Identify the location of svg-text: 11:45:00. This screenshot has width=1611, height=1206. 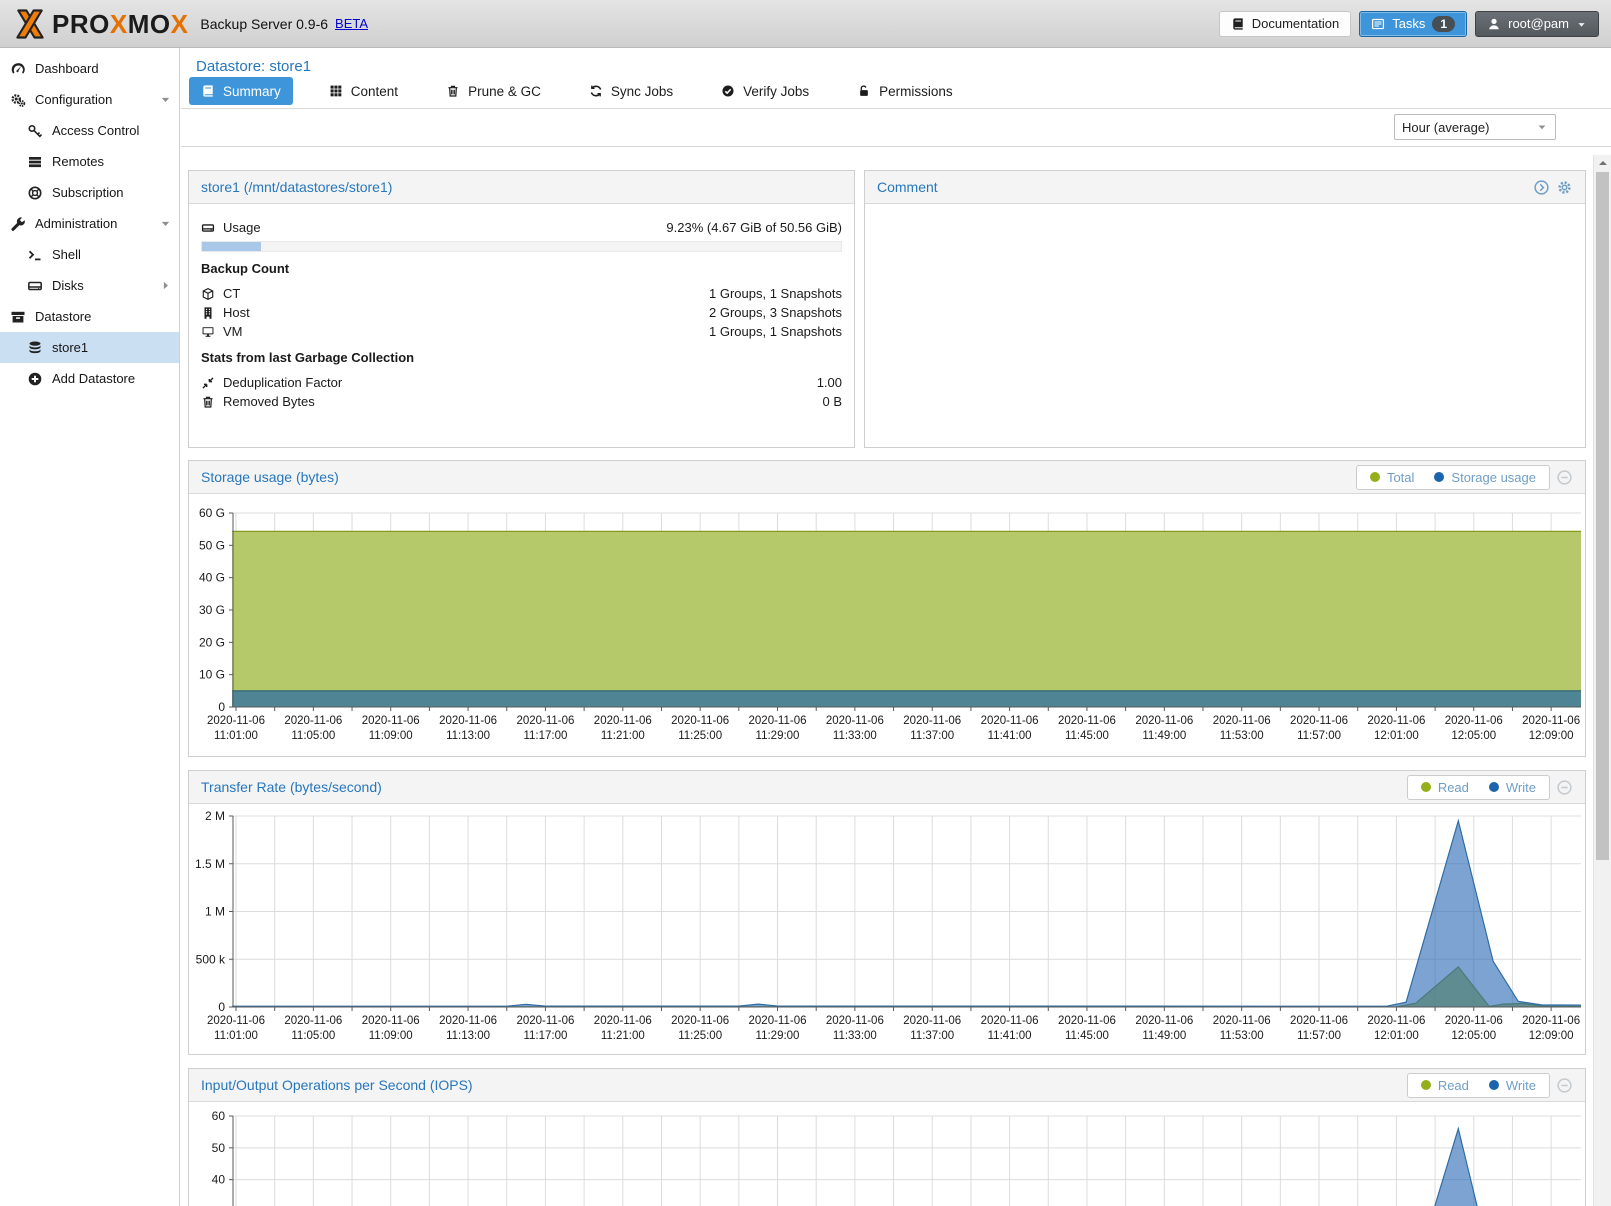
(1087, 736).